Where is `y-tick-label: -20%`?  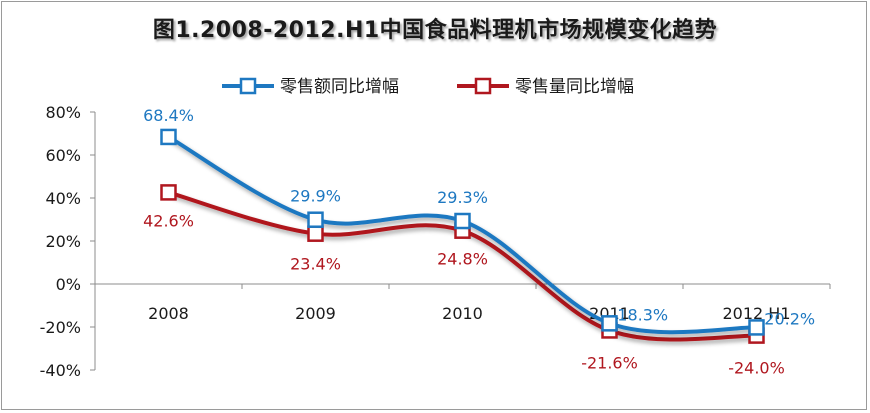
y-tick-label: -20% is located at coordinates (60, 327).